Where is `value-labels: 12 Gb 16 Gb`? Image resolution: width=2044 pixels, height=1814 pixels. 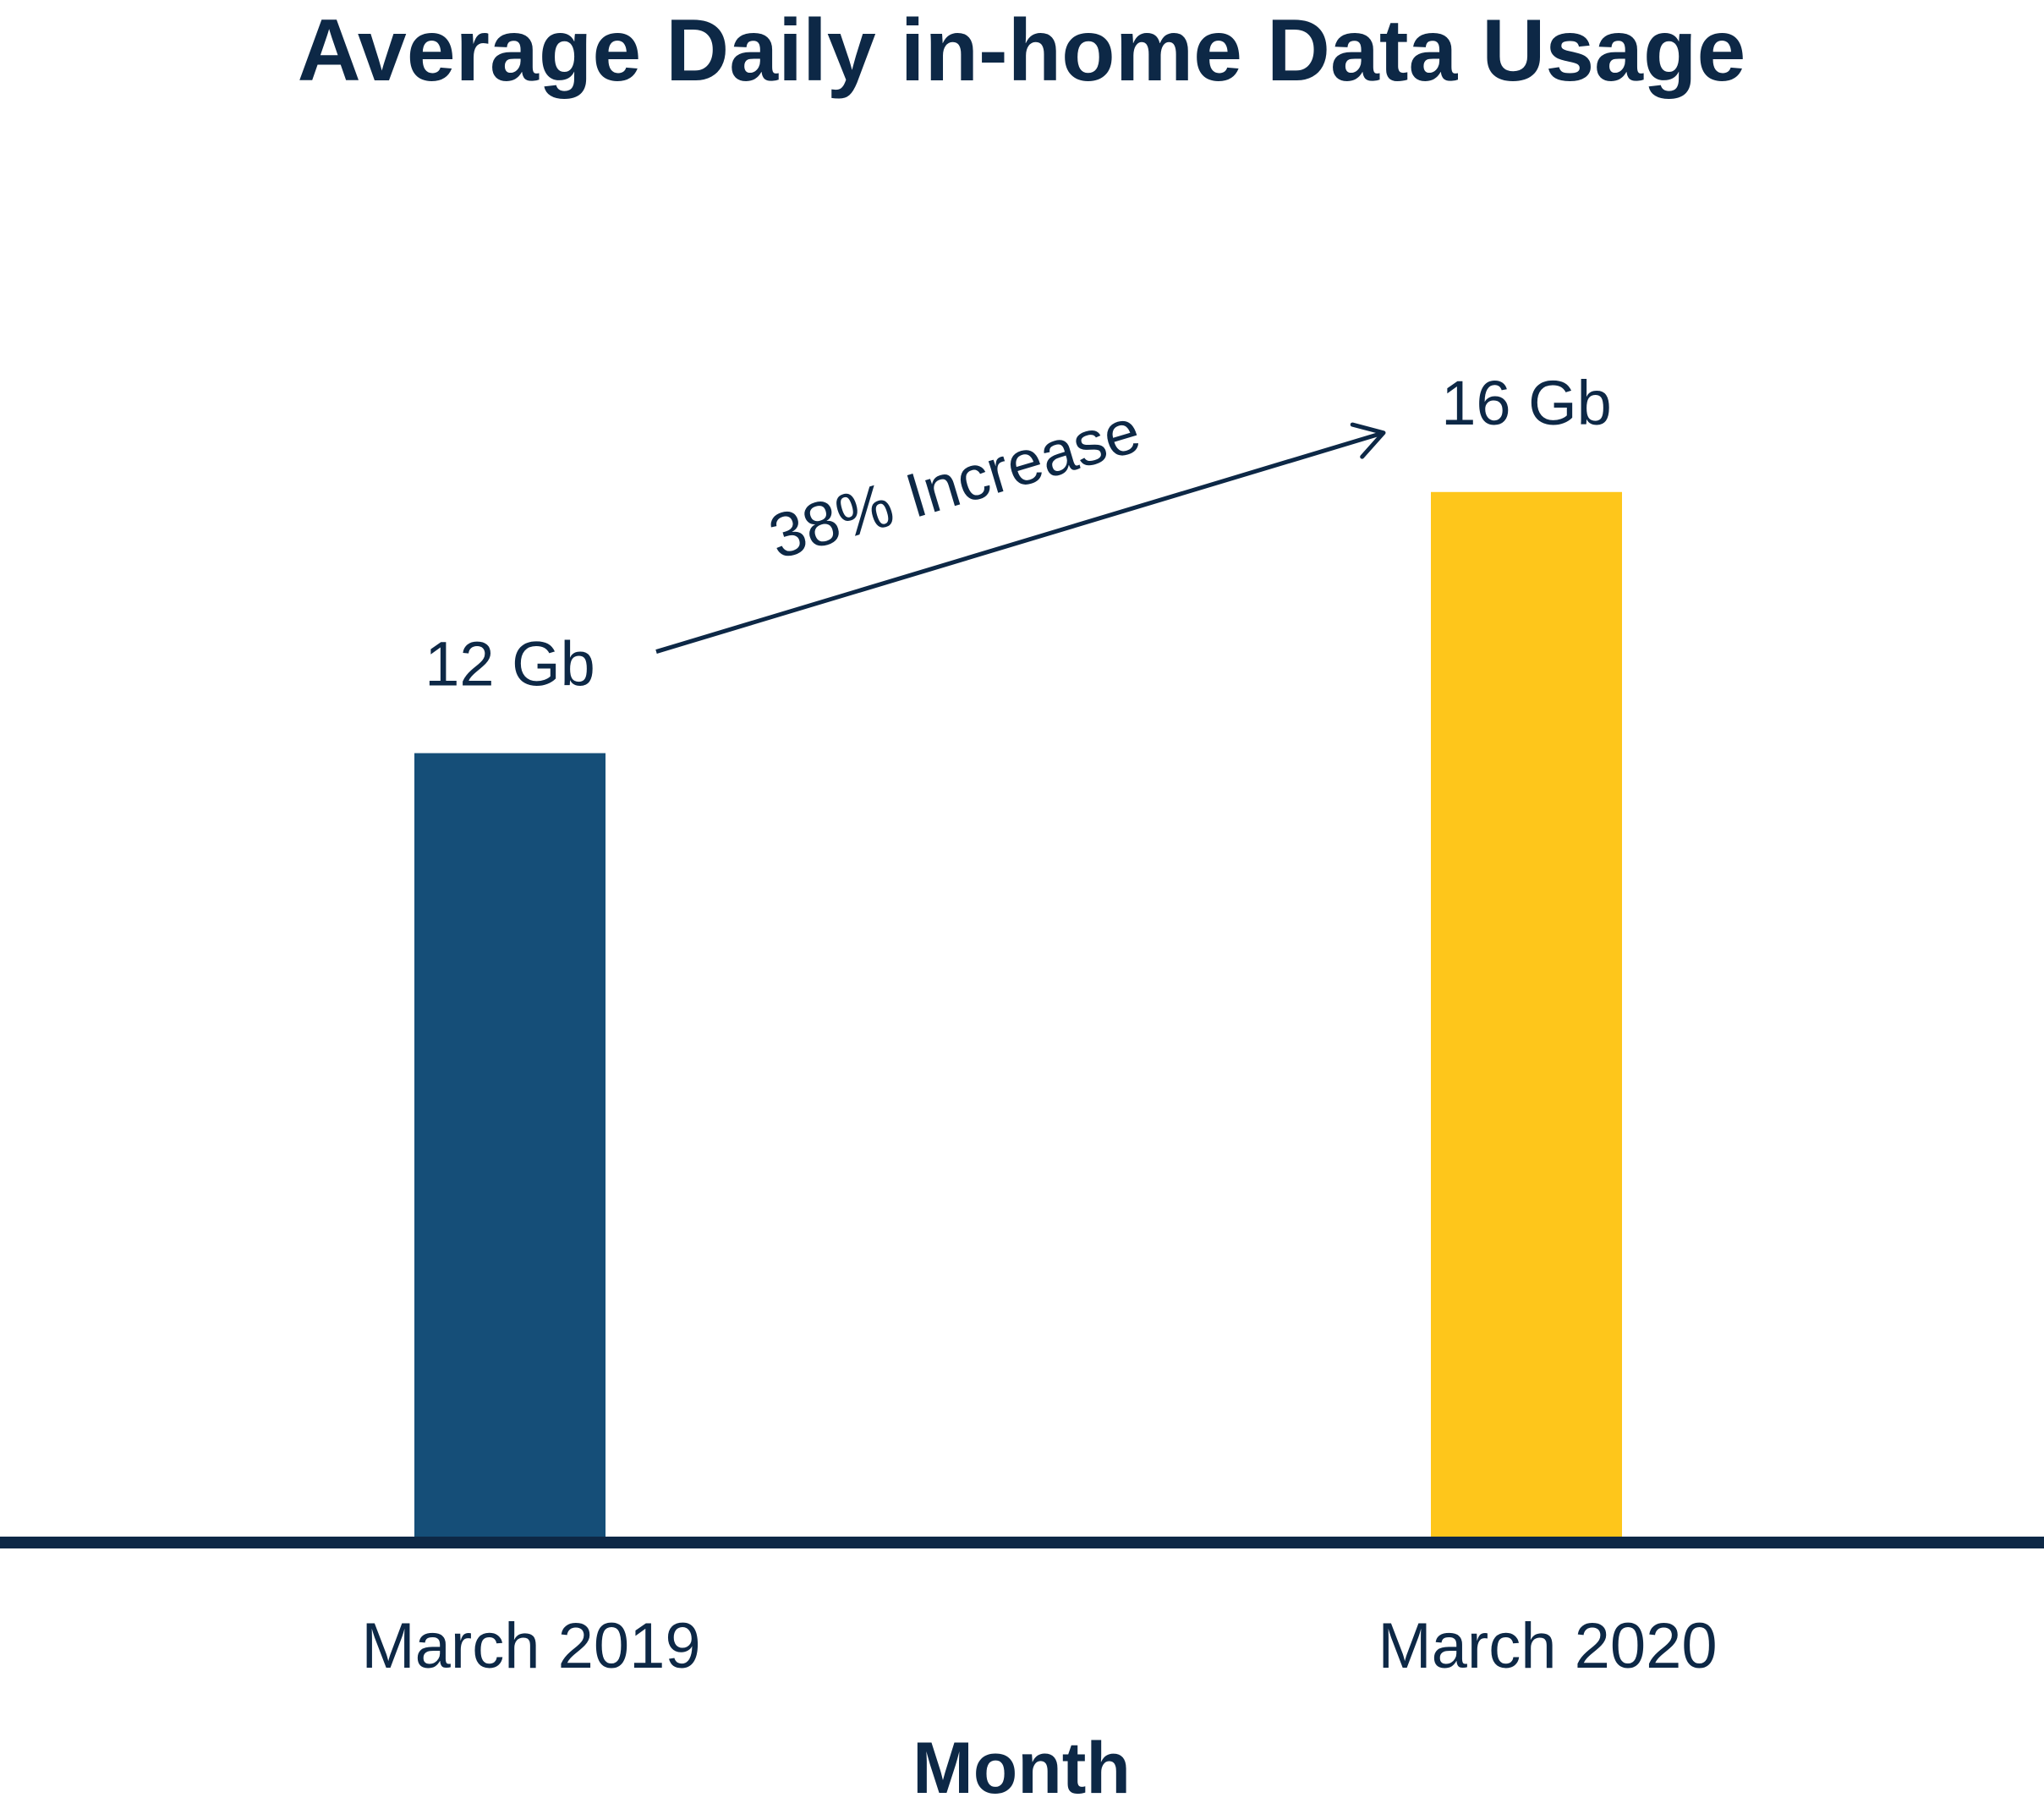
value-labels: 12 Gb 16 Gb is located at coordinates (1018, 533).